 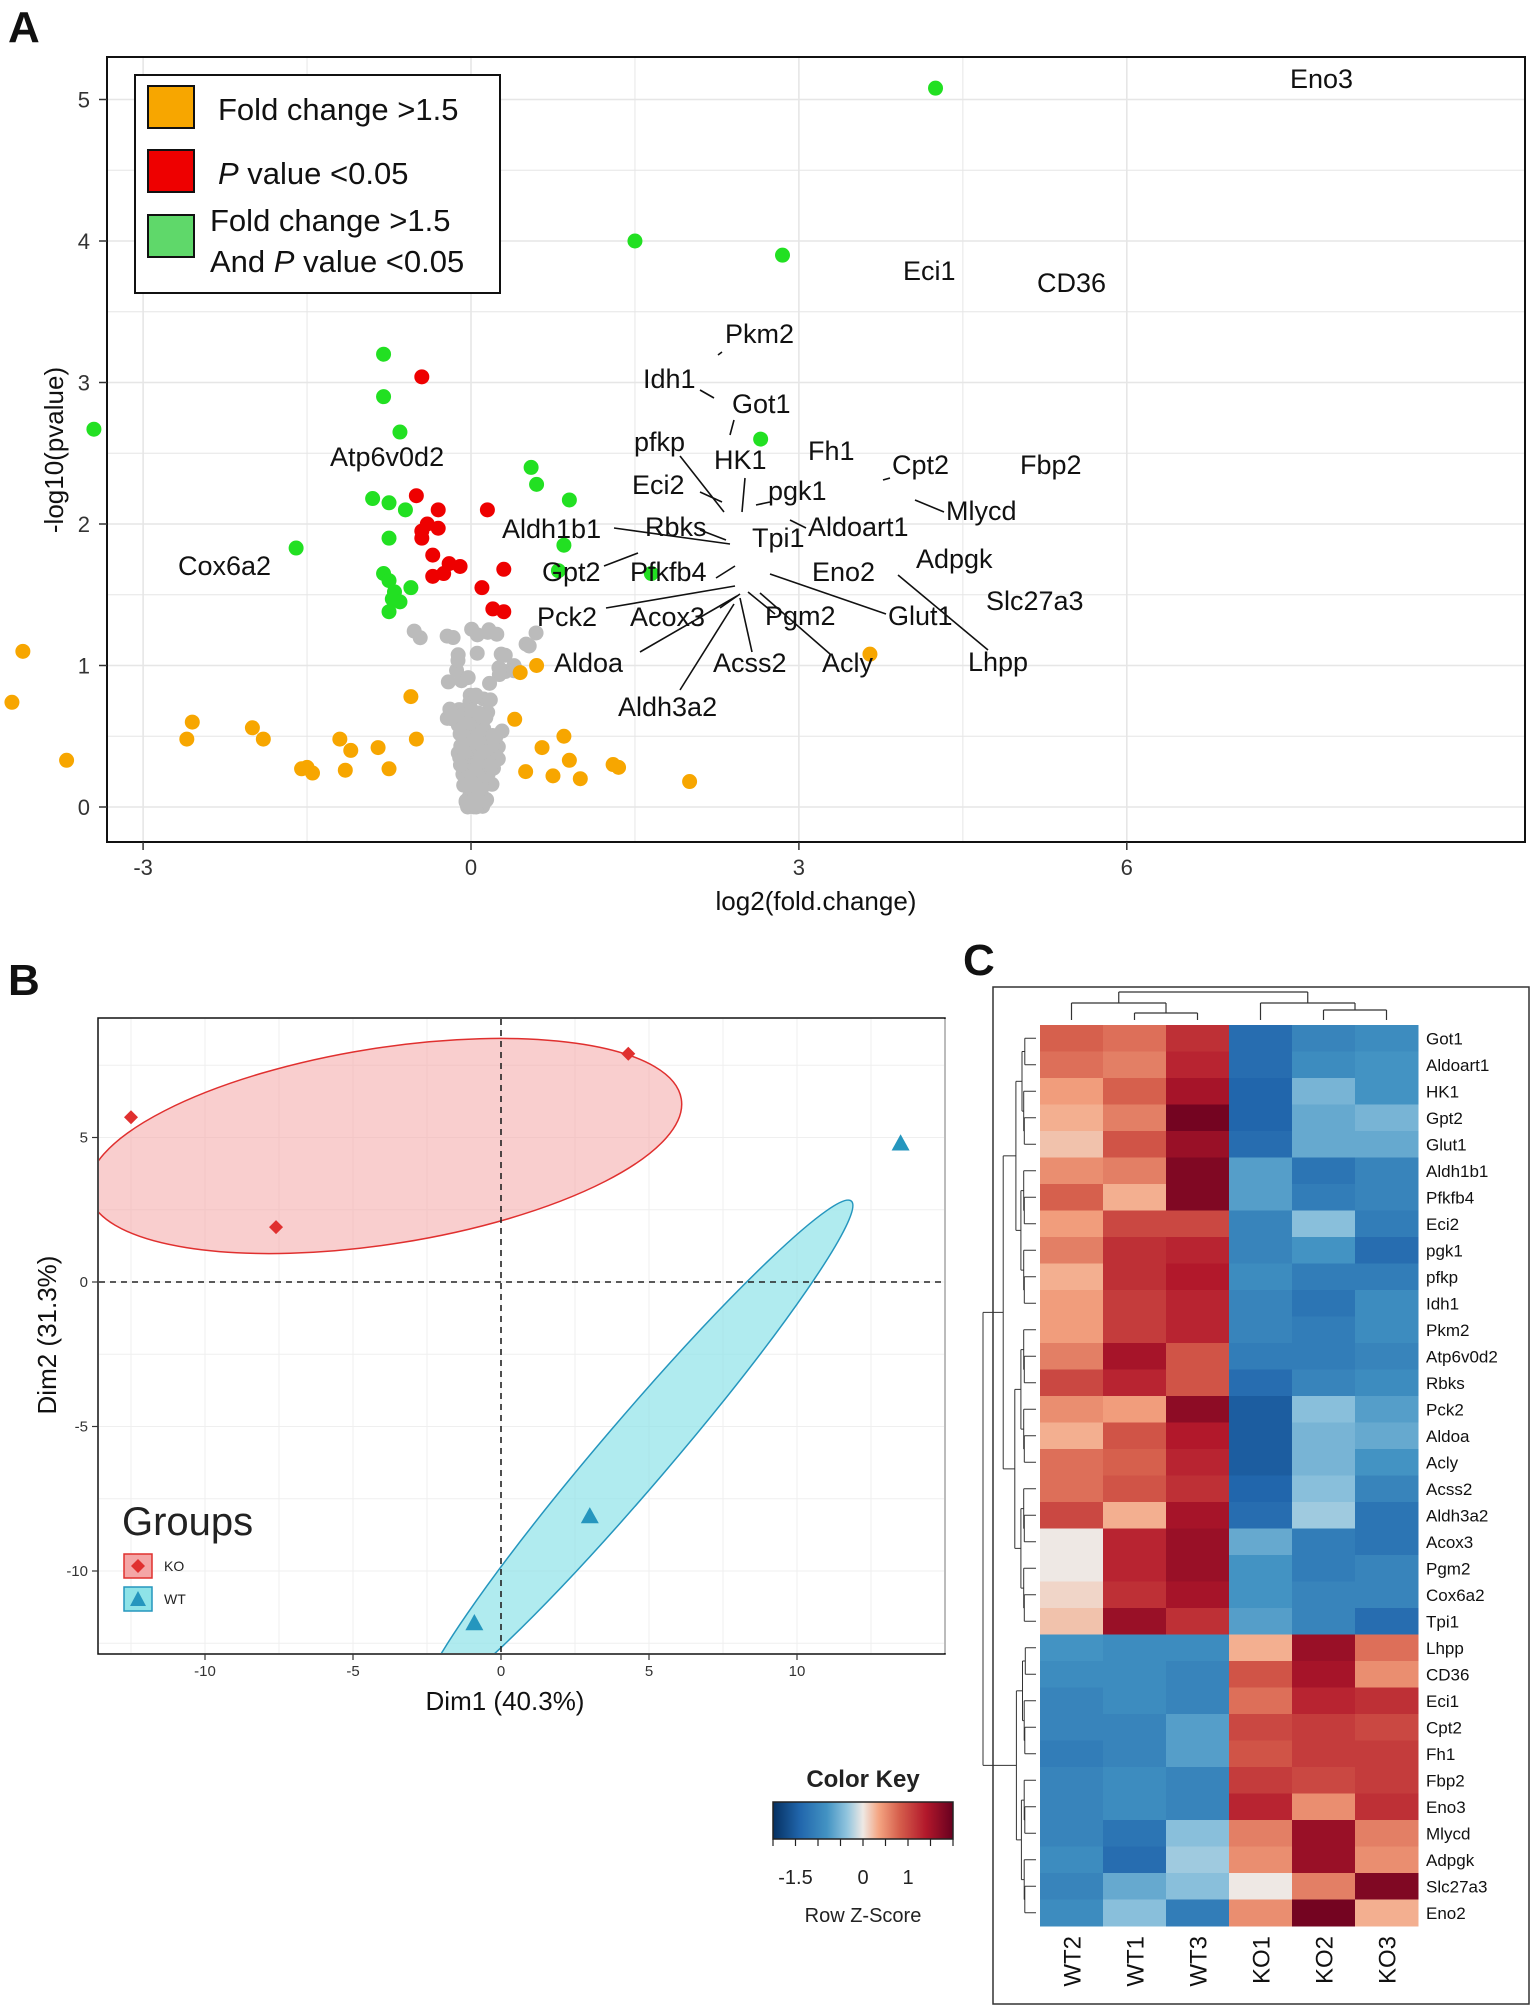 What do you see at coordinates (1261, 1356) in the screenshot?
I see `heatmap-cell-atp6v0d2-ko1` at bounding box center [1261, 1356].